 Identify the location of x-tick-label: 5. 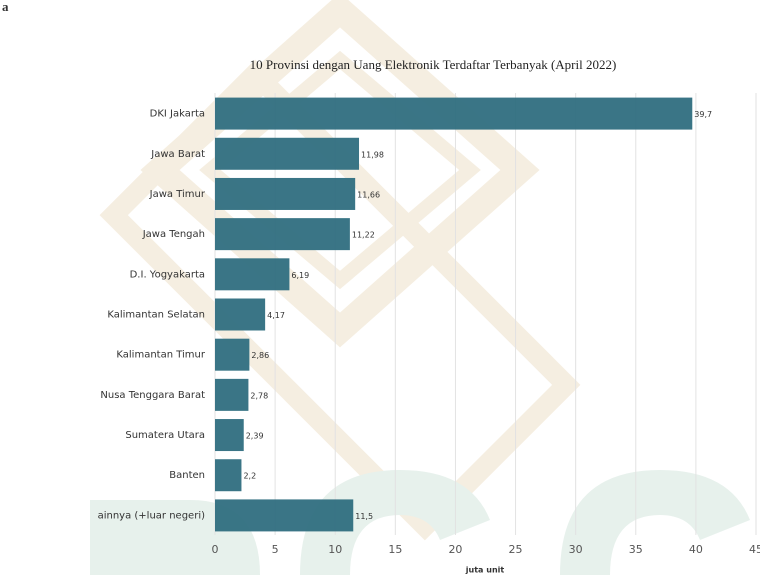
(275, 549).